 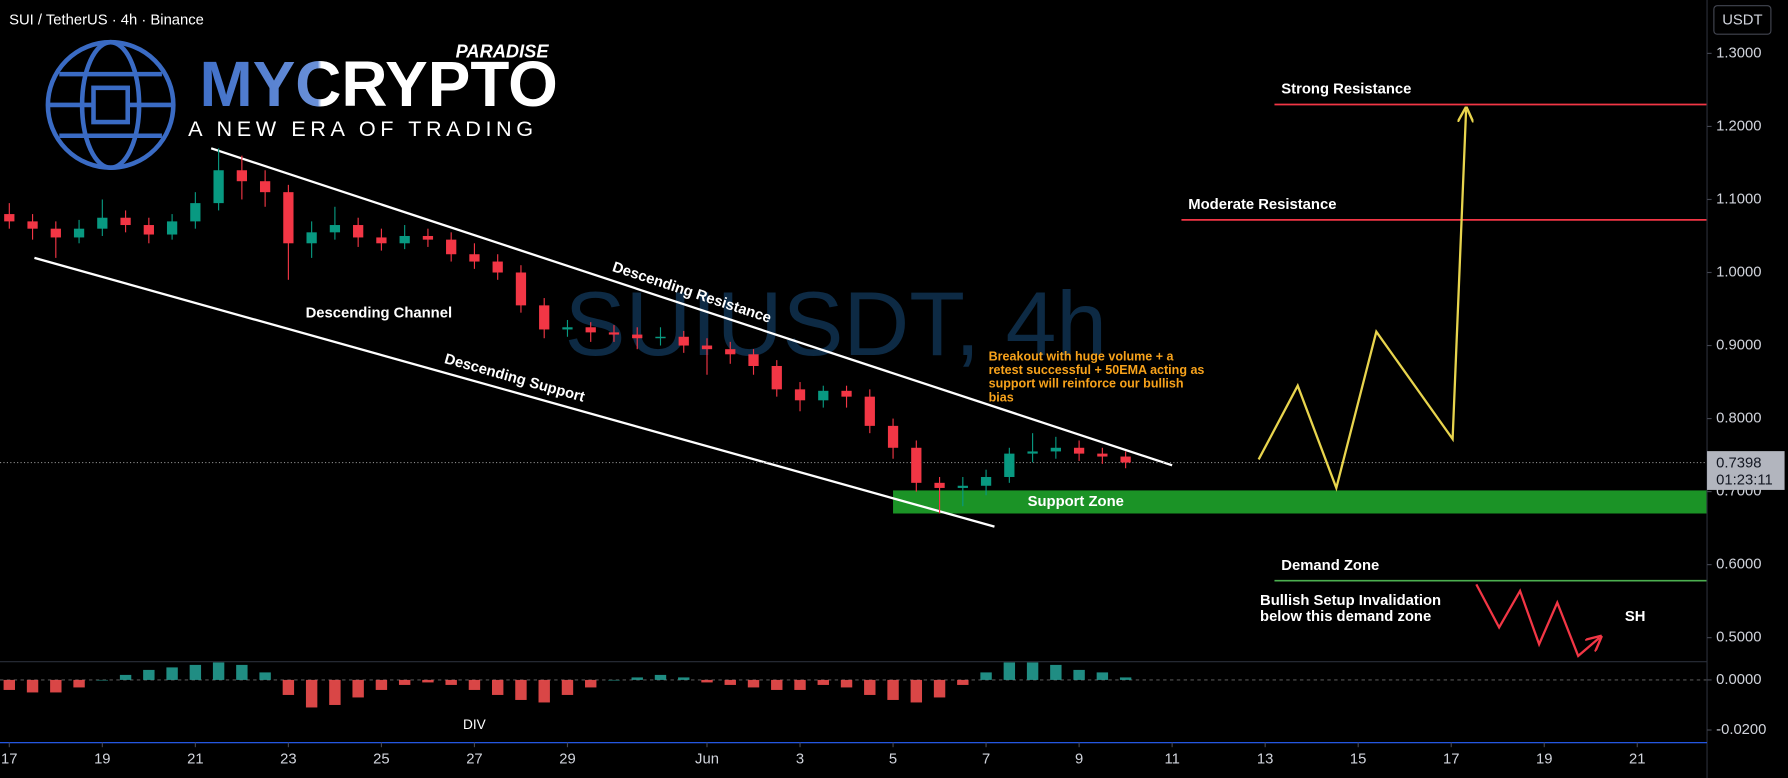 What do you see at coordinates (1330, 566) in the screenshot?
I see `level-label: Demand Zone` at bounding box center [1330, 566].